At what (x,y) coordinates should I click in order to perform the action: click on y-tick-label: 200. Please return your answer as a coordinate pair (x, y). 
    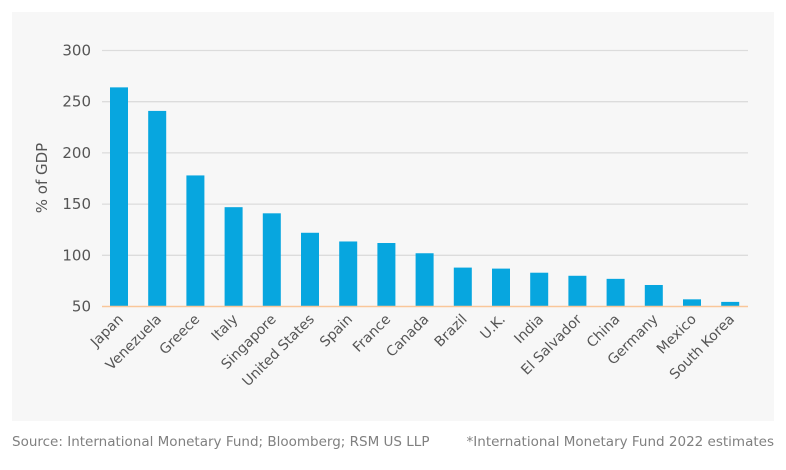
    Looking at the image, I should click on (76, 153).